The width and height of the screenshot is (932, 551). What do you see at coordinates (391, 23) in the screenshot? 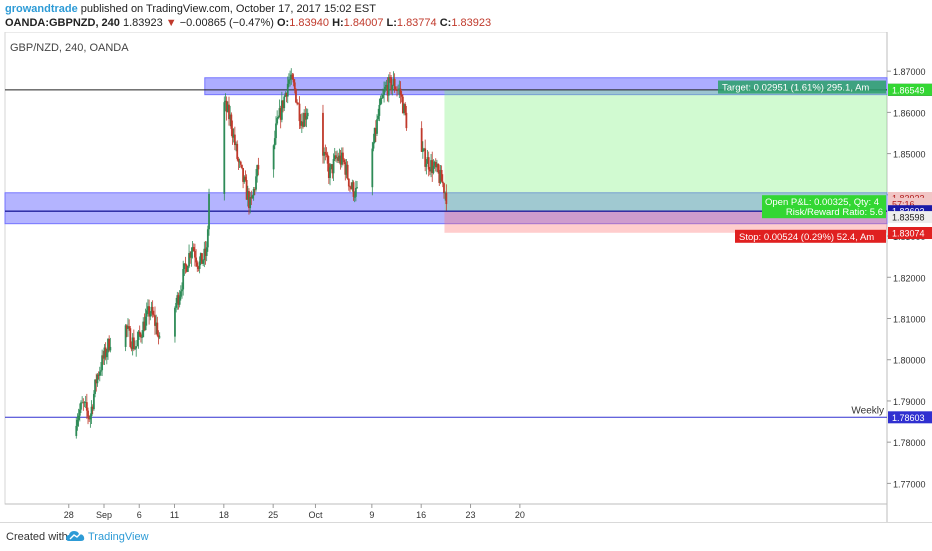
I see `low-label: L:` at bounding box center [391, 23].